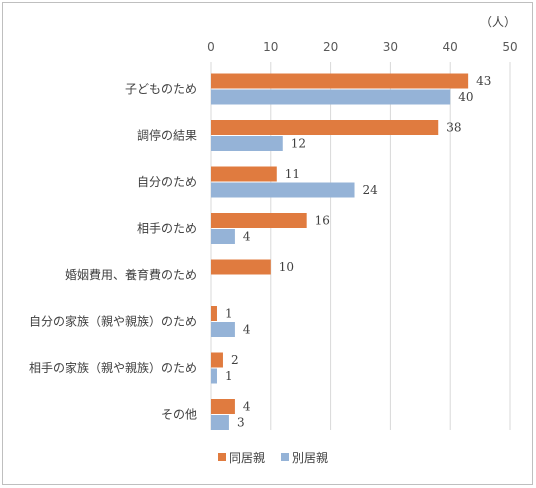 Image resolution: width=536 pixels, height=488 pixels. Describe the element at coordinates (270, 47) in the screenshot. I see `x-tick-label: 10` at that location.